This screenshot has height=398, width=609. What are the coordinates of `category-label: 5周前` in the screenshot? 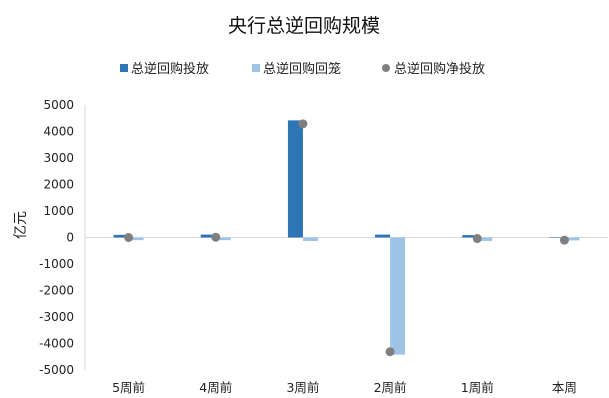 It's located at (128, 387).